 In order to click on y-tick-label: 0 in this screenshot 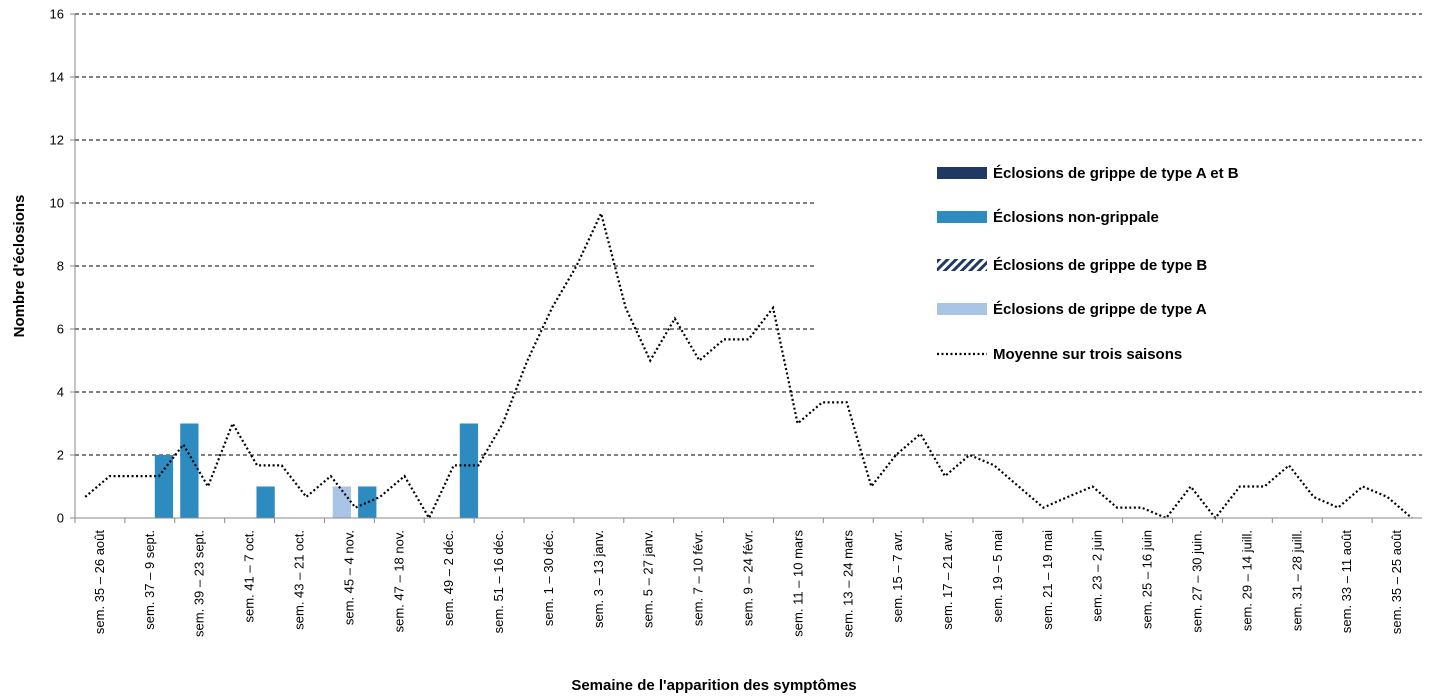, I will do `click(60, 518)`.